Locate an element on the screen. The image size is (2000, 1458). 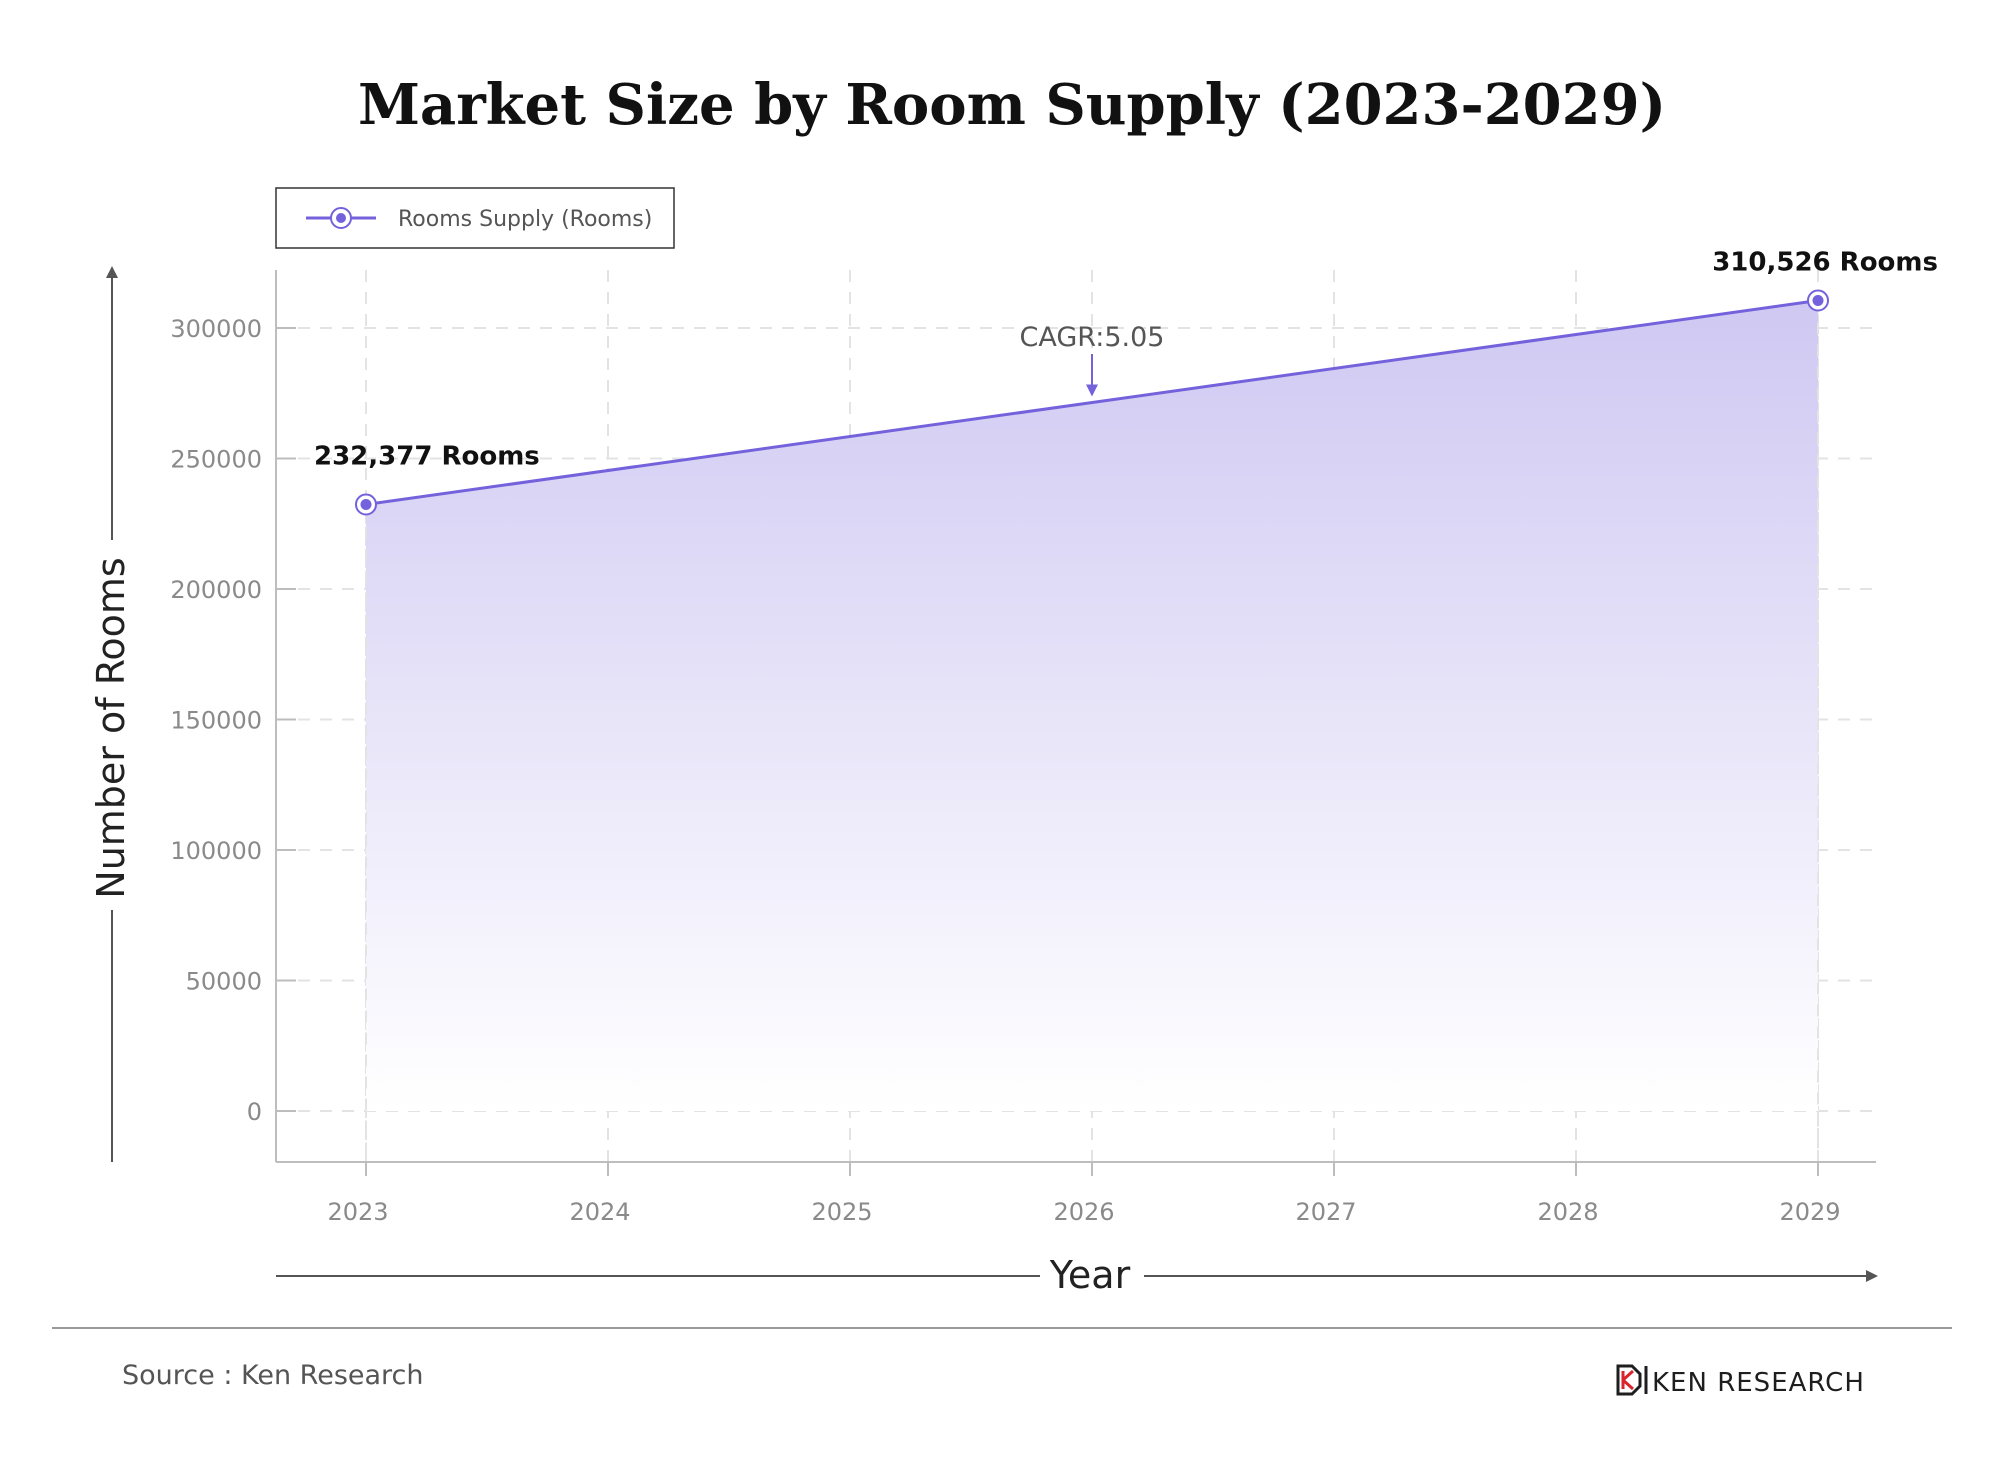
data-label: 310,526 Rooms is located at coordinates (1825, 263).